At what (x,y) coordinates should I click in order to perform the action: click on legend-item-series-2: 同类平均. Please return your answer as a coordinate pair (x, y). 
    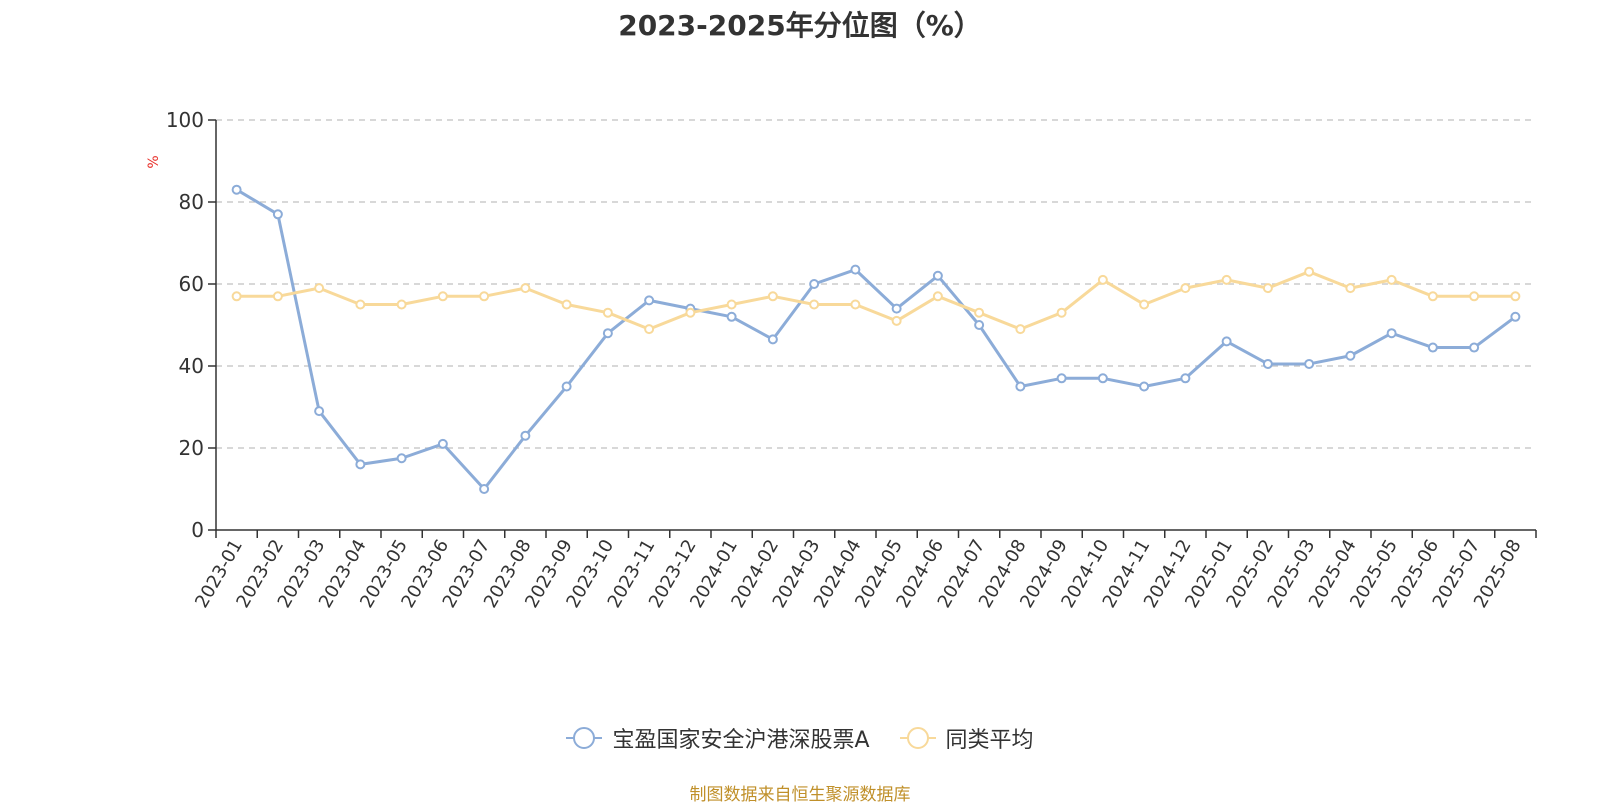
    Looking at the image, I should click on (966, 738).